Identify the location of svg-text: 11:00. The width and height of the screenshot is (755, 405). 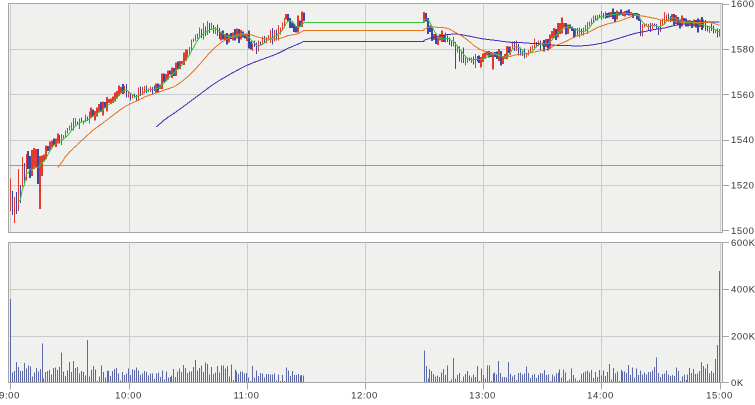
(246, 396).